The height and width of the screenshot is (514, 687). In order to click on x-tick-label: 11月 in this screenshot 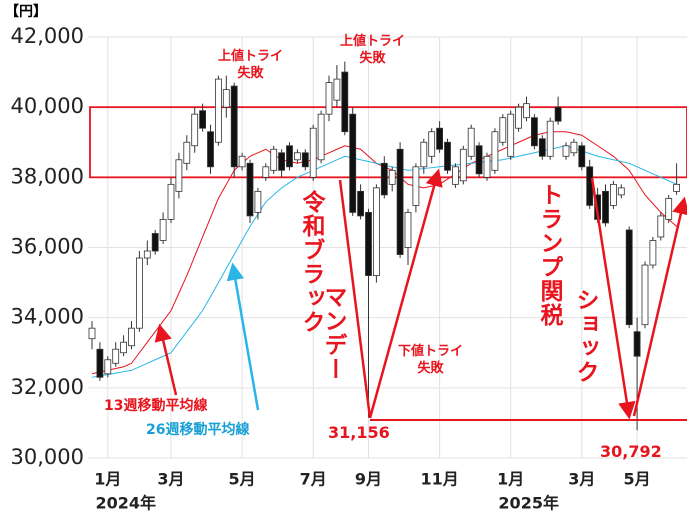, I will do `click(439, 479)`.